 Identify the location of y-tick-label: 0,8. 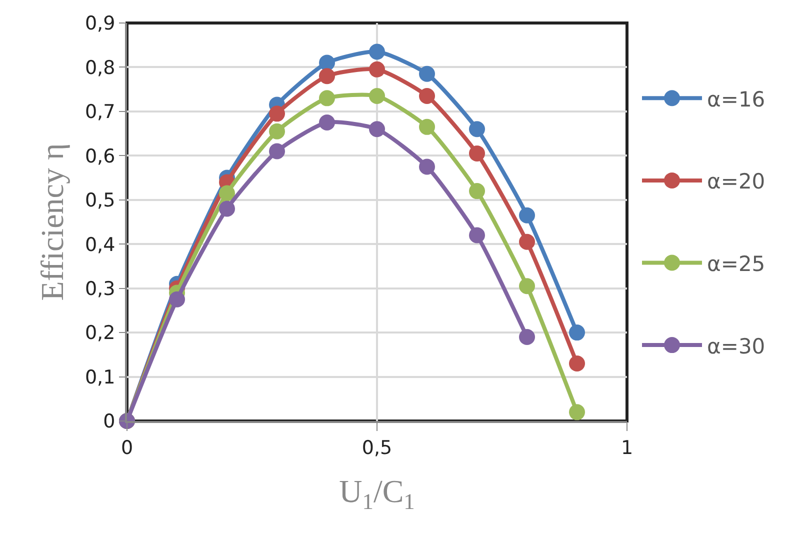
(100, 67).